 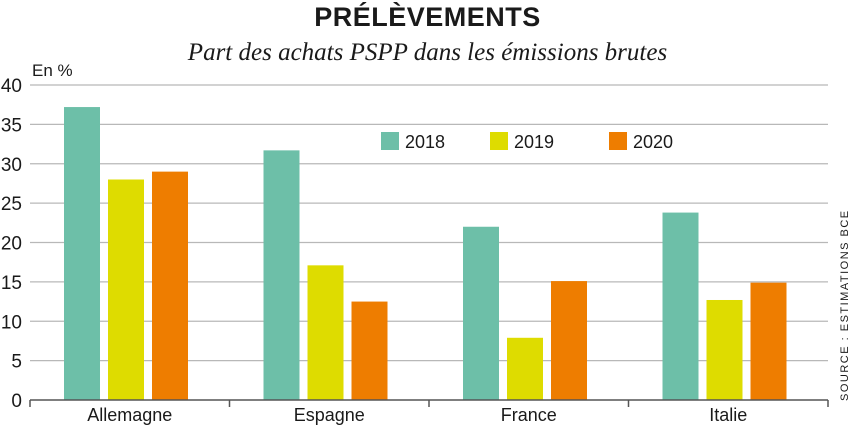 I want to click on bar-2020-allemagne, so click(x=170, y=285).